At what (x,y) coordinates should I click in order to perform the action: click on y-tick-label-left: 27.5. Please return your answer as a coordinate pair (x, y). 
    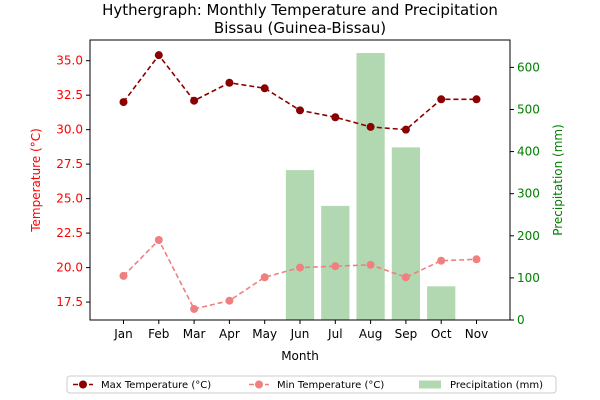
    Looking at the image, I should click on (69, 164).